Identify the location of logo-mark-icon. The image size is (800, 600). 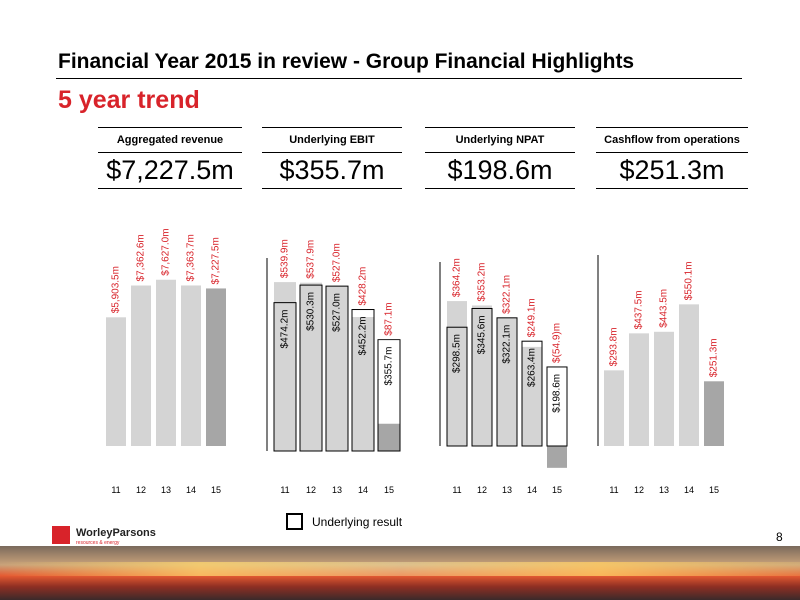
(61, 535).